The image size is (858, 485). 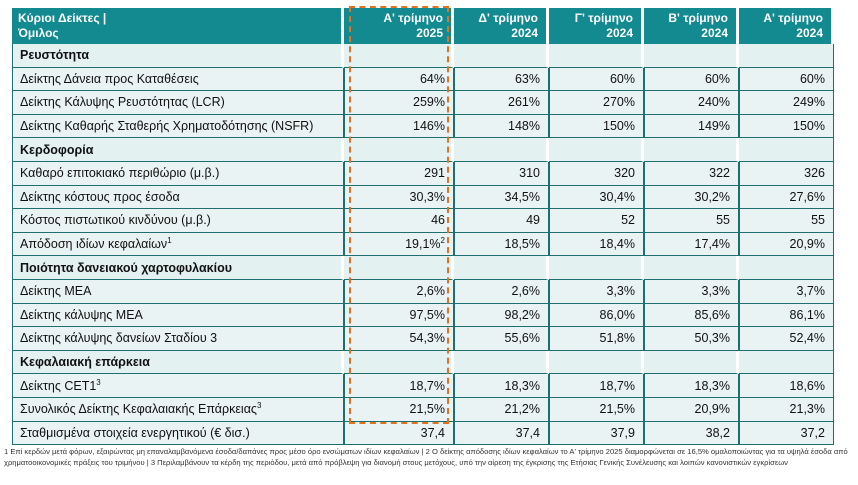 I want to click on value-text: 326, so click(x=814, y=173).